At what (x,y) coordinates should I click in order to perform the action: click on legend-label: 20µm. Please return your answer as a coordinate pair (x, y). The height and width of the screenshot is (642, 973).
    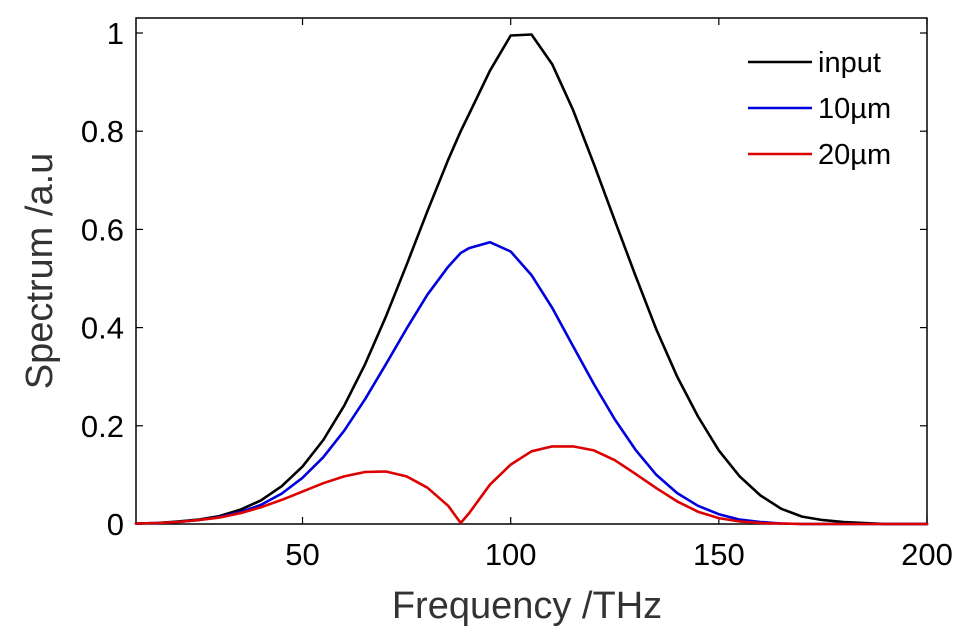
    Looking at the image, I should click on (854, 155).